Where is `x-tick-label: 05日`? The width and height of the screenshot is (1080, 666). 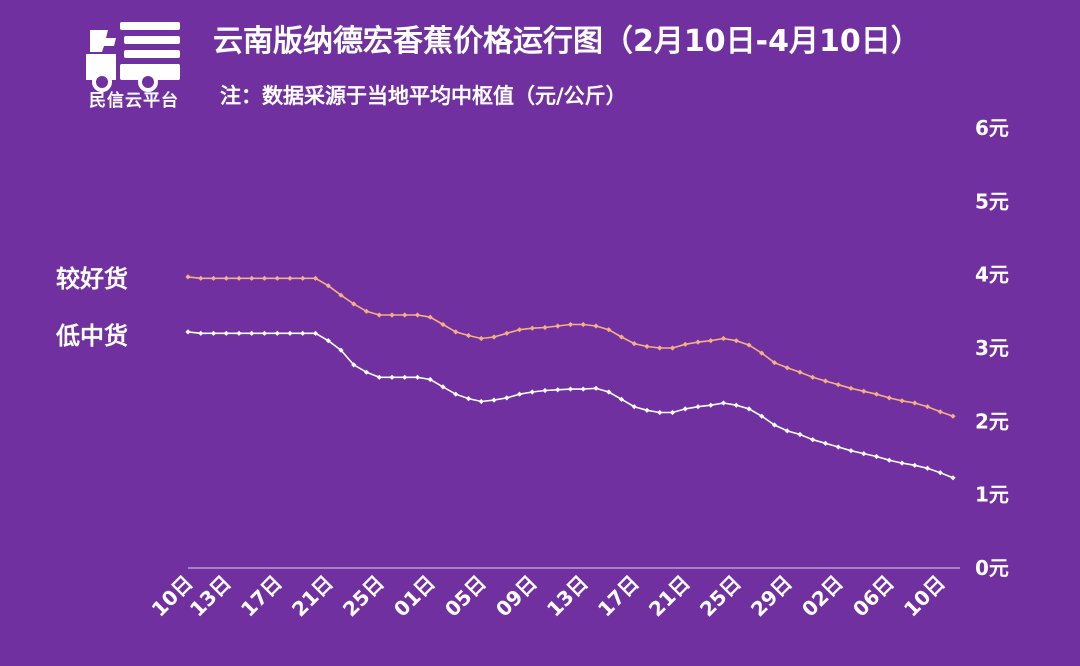
x-tick-label: 05日 is located at coordinates (465, 596).